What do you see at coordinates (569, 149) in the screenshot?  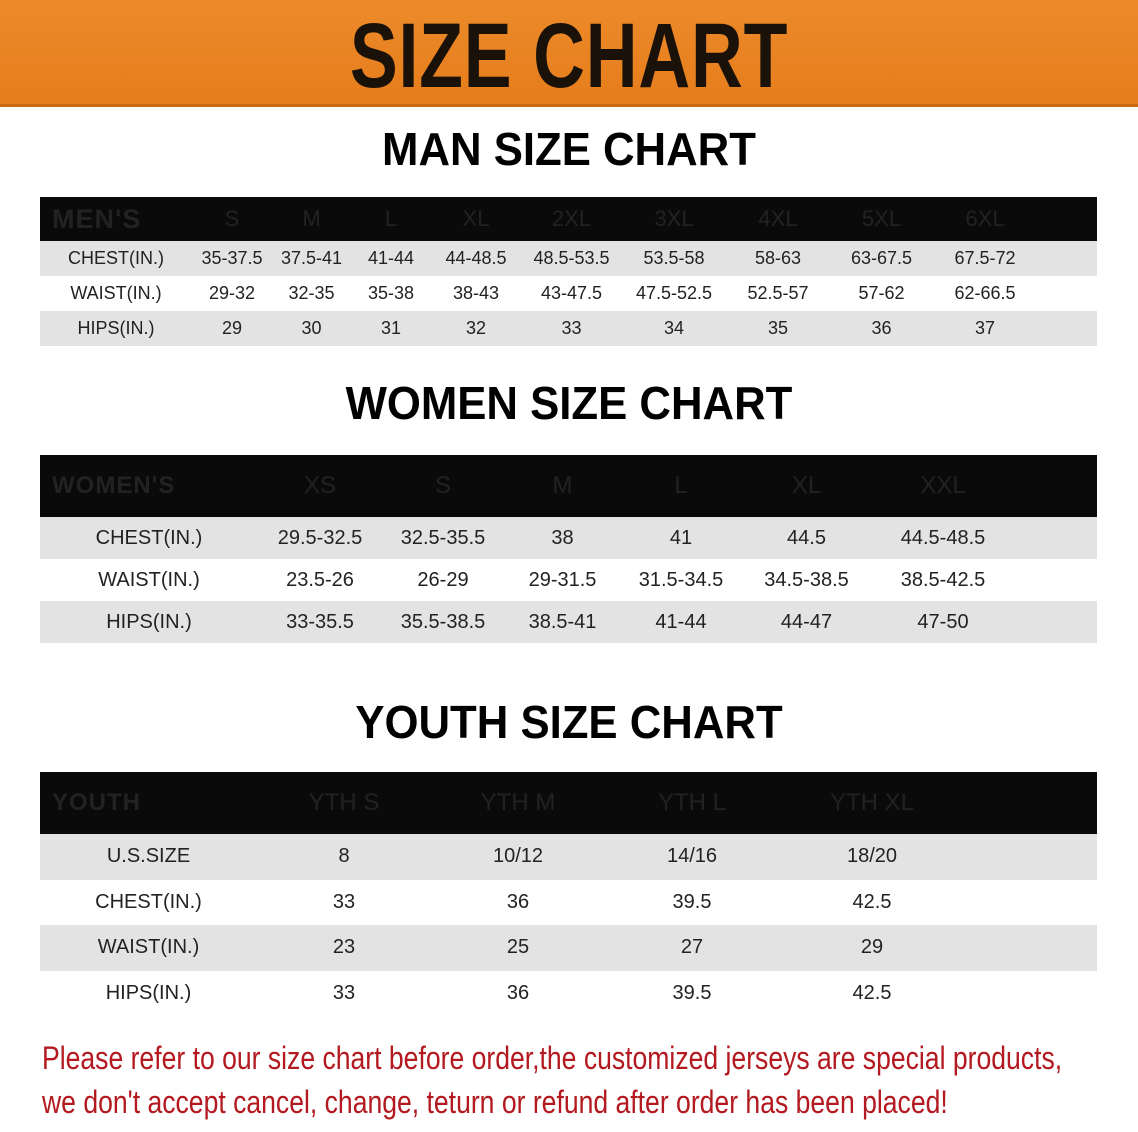 I see `men-section-title: MAN SIZE CHART` at bounding box center [569, 149].